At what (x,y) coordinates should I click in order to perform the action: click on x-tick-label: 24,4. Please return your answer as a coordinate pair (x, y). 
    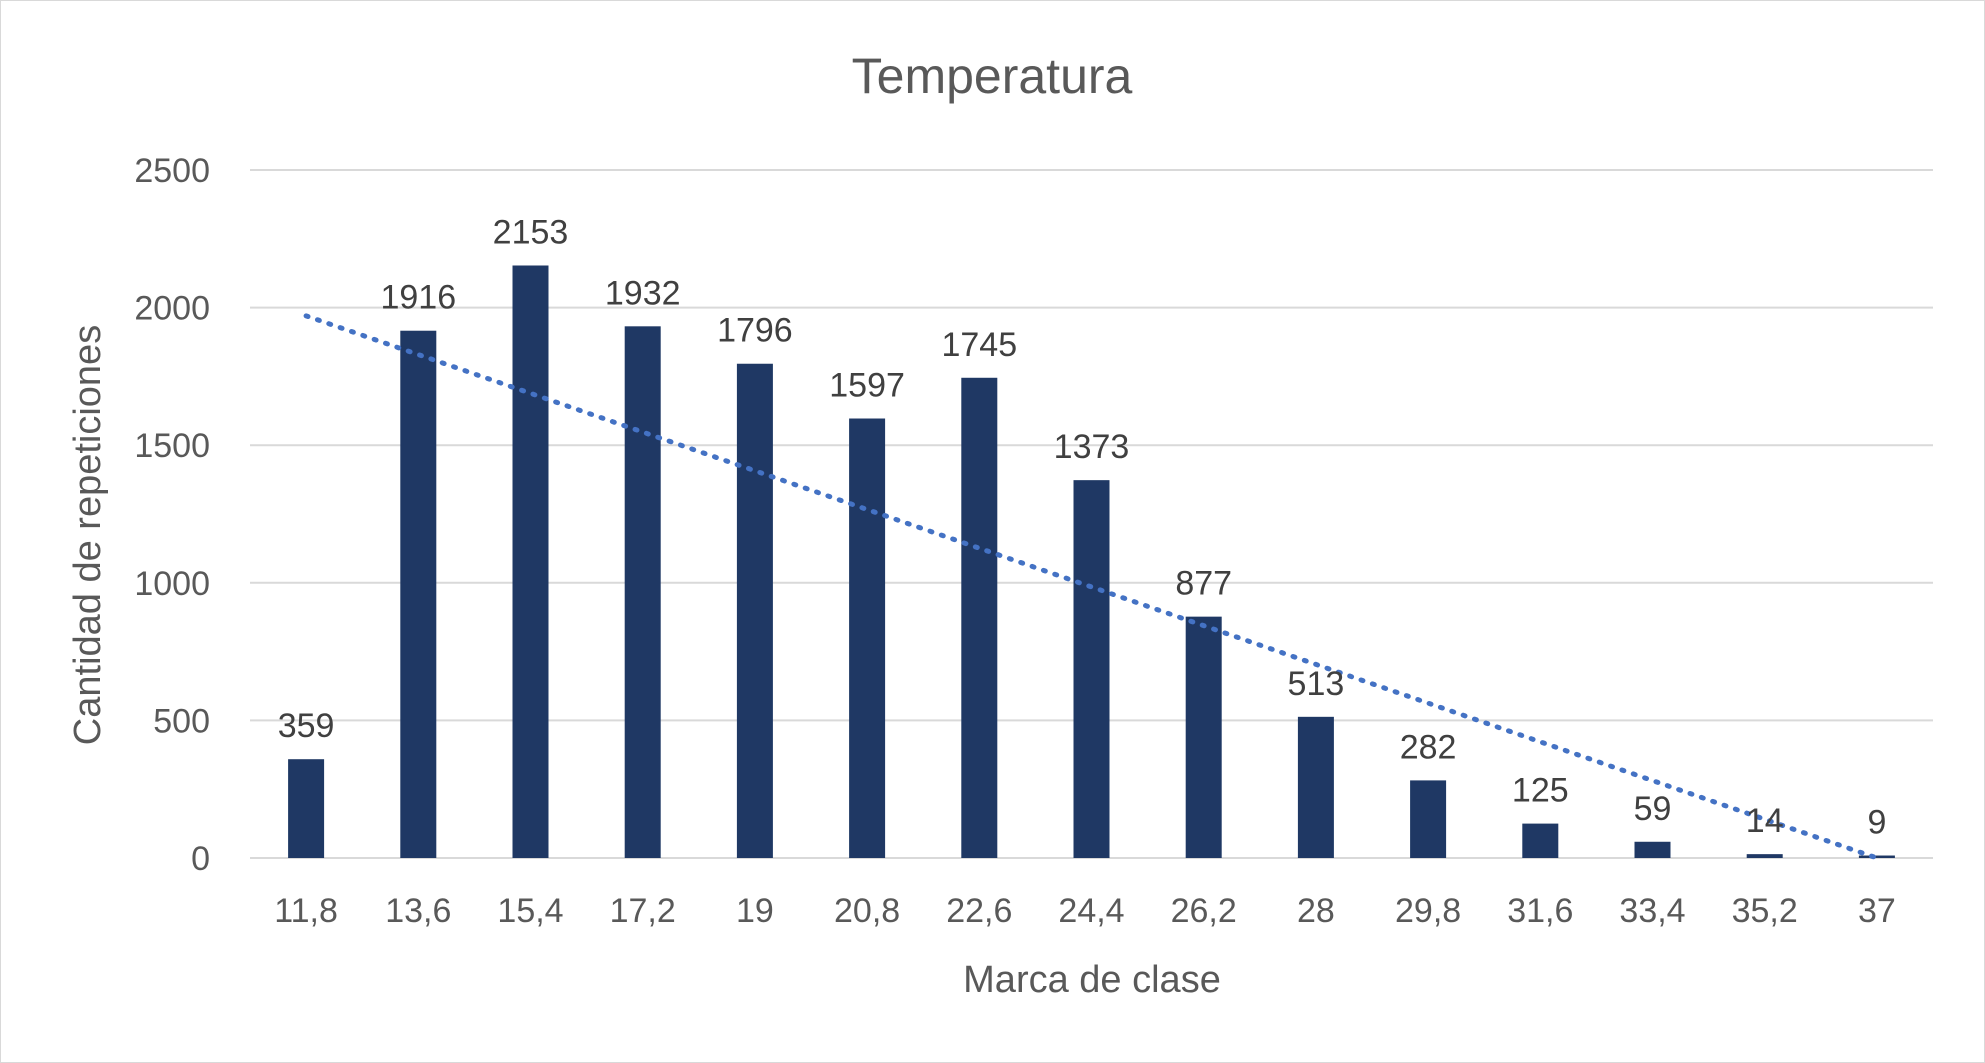
    Looking at the image, I should click on (1091, 911).